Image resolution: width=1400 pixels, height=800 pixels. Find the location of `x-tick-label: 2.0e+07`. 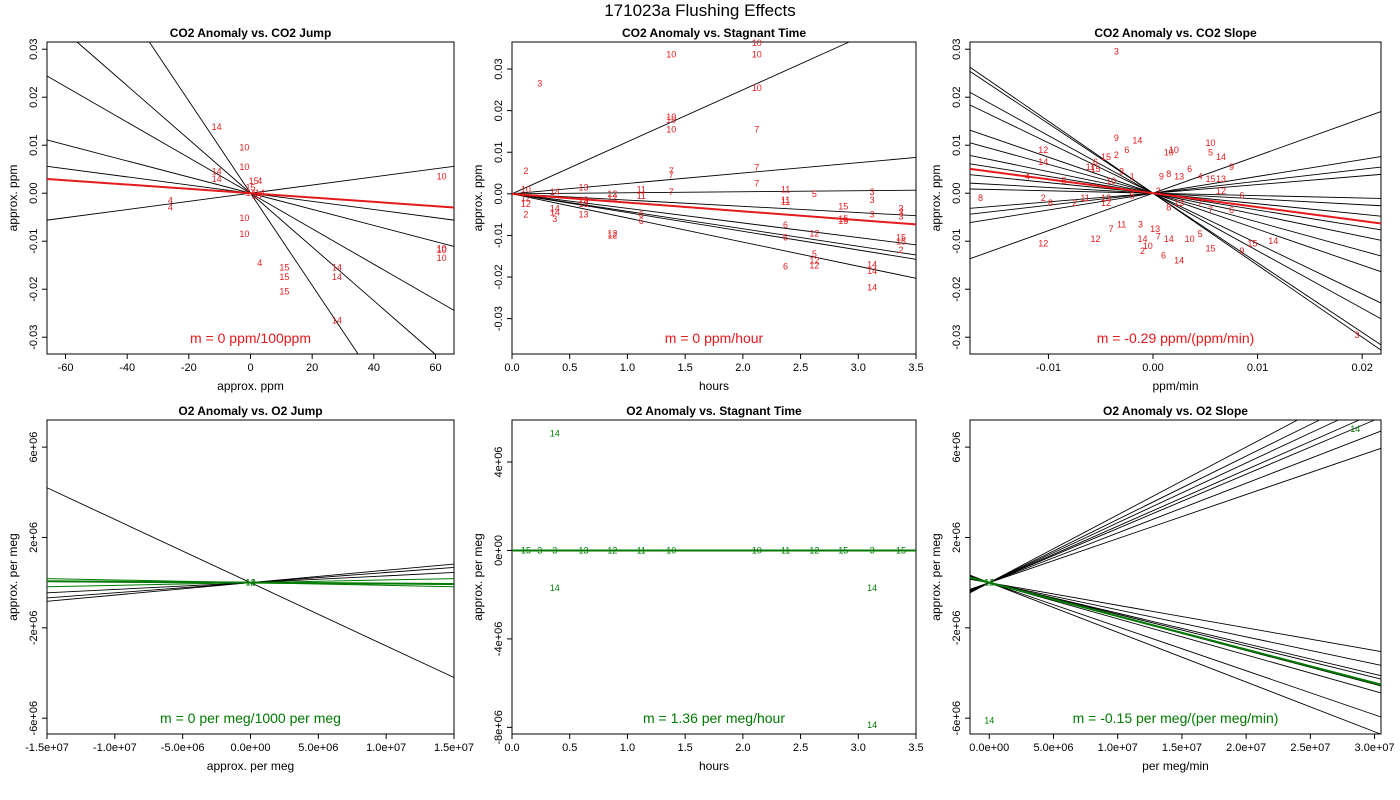

x-tick-label: 2.0e+07 is located at coordinates (1246, 748).